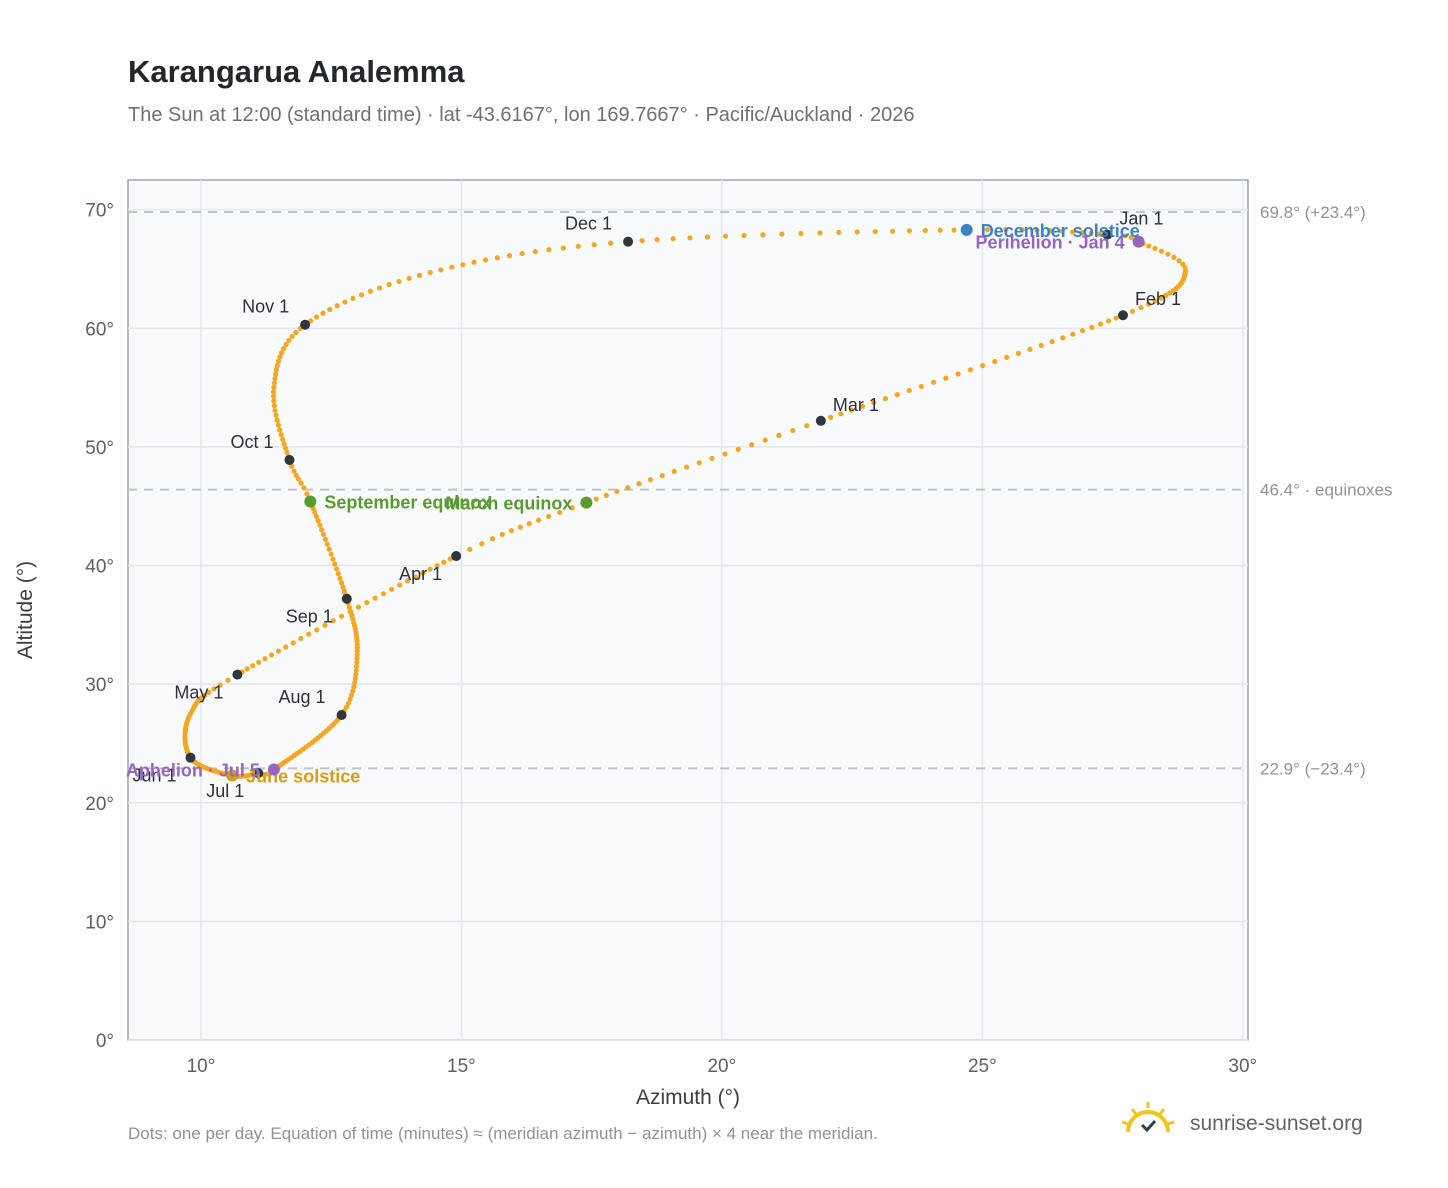  Describe the element at coordinates (420, 574) in the screenshot. I see `month-marker-label: Apr 1` at that location.